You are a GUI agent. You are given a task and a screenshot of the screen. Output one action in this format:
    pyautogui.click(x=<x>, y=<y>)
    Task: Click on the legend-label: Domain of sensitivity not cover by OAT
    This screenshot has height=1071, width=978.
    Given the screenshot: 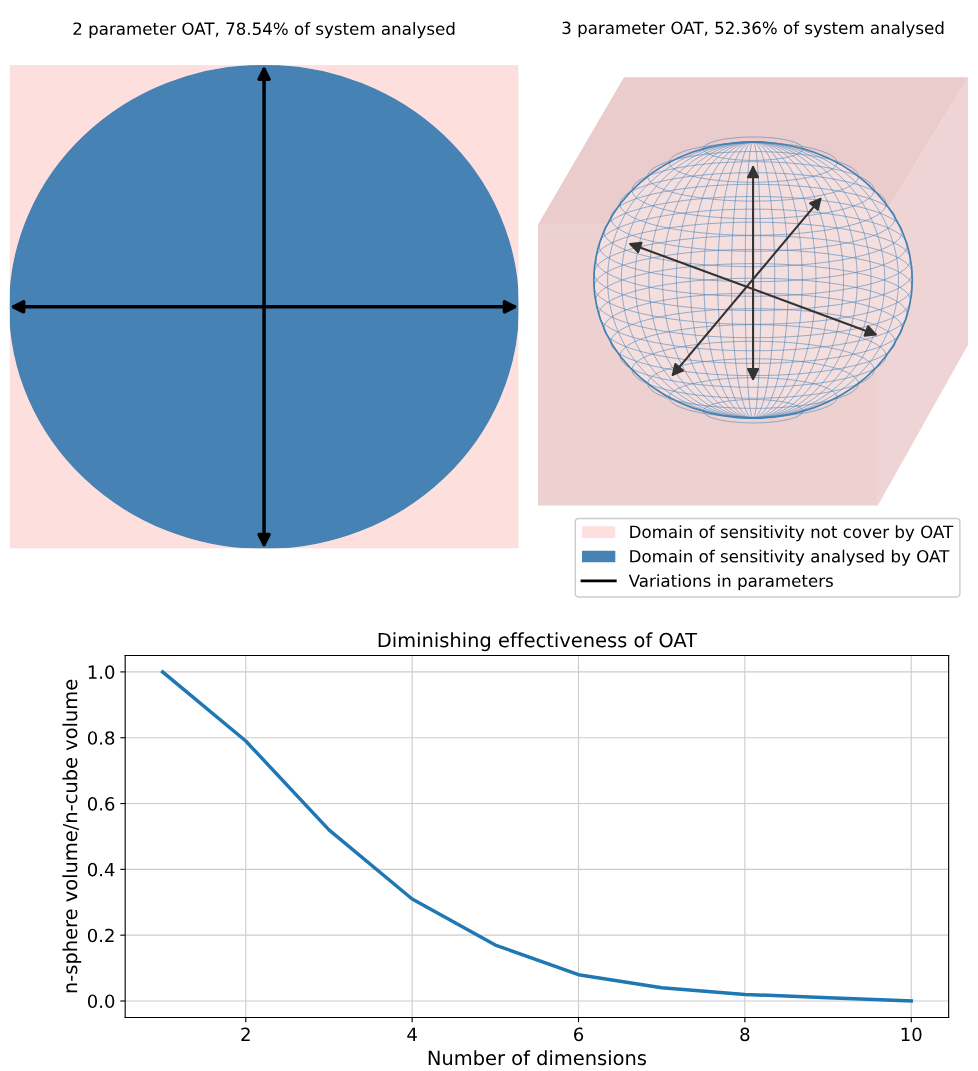 What is the action you would take?
    pyautogui.click(x=792, y=533)
    